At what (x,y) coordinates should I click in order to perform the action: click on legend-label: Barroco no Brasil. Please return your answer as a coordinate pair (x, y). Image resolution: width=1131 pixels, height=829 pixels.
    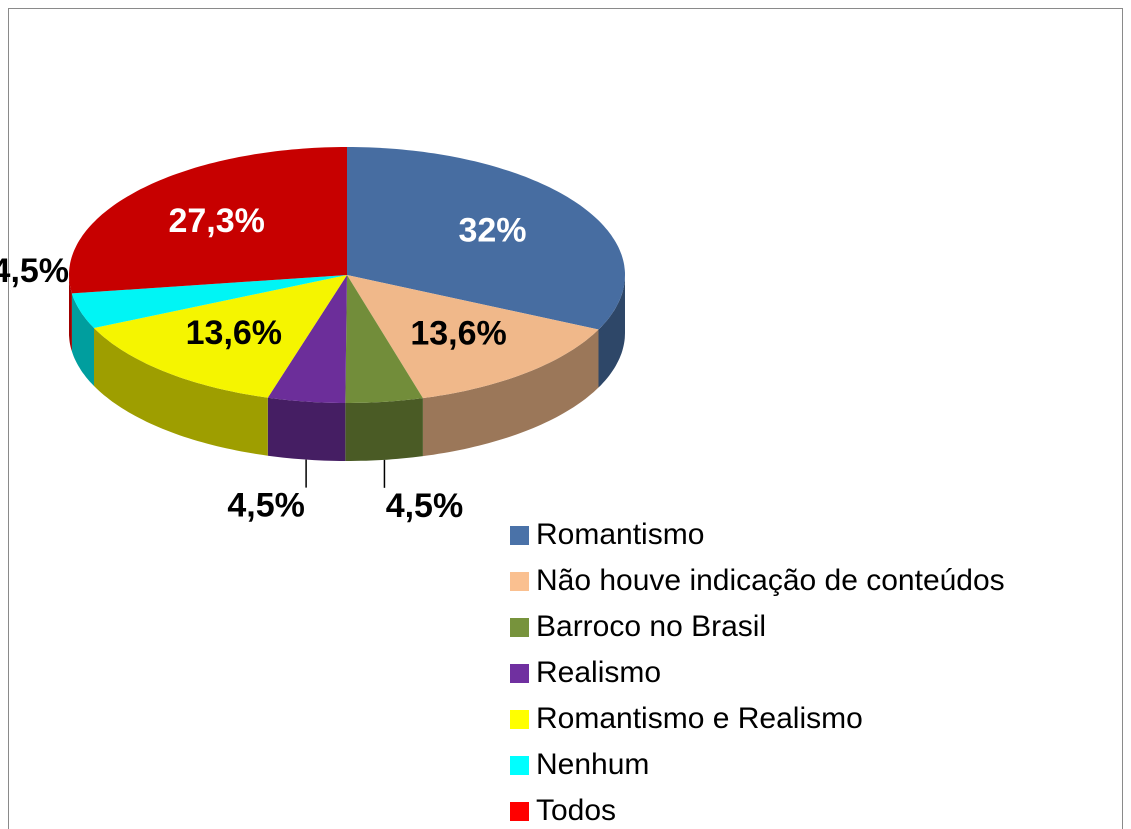
    Looking at the image, I should click on (651, 626).